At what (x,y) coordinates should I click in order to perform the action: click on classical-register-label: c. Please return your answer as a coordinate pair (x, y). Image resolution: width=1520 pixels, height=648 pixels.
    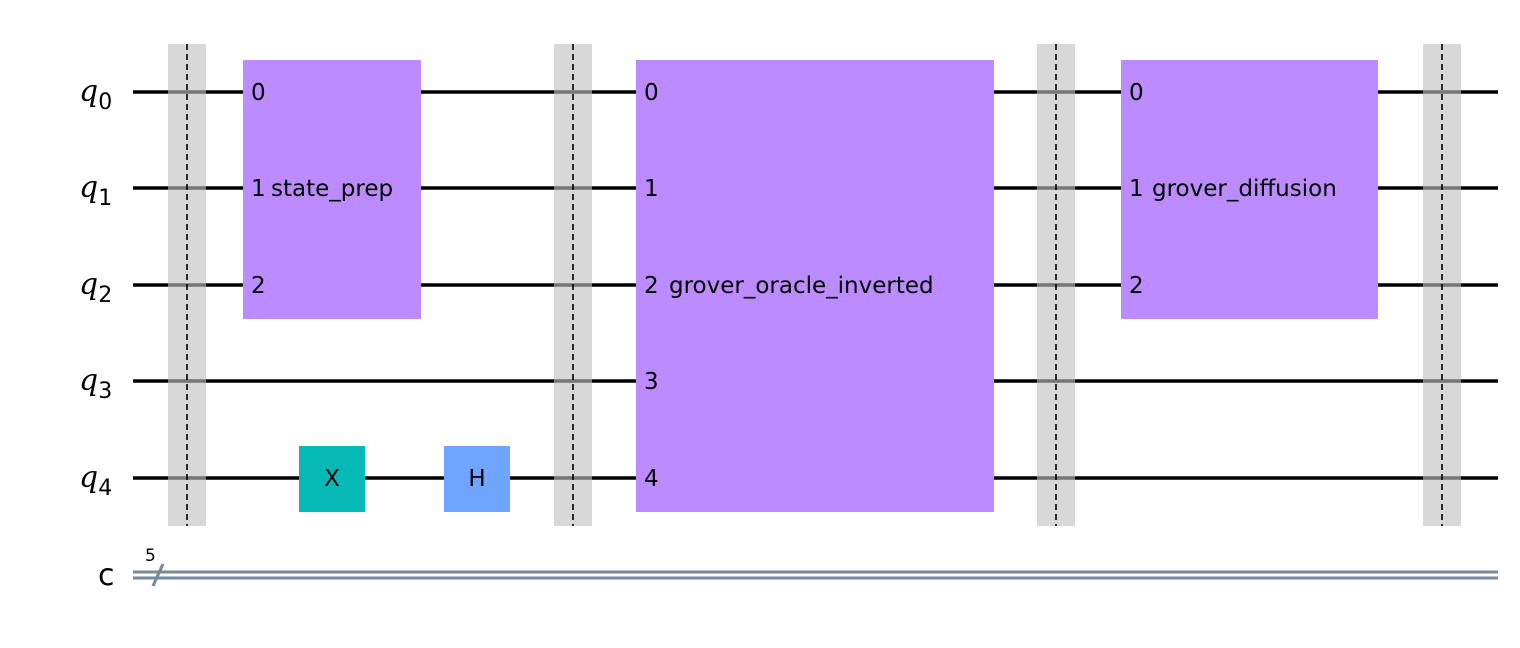
    Looking at the image, I should click on (106, 575).